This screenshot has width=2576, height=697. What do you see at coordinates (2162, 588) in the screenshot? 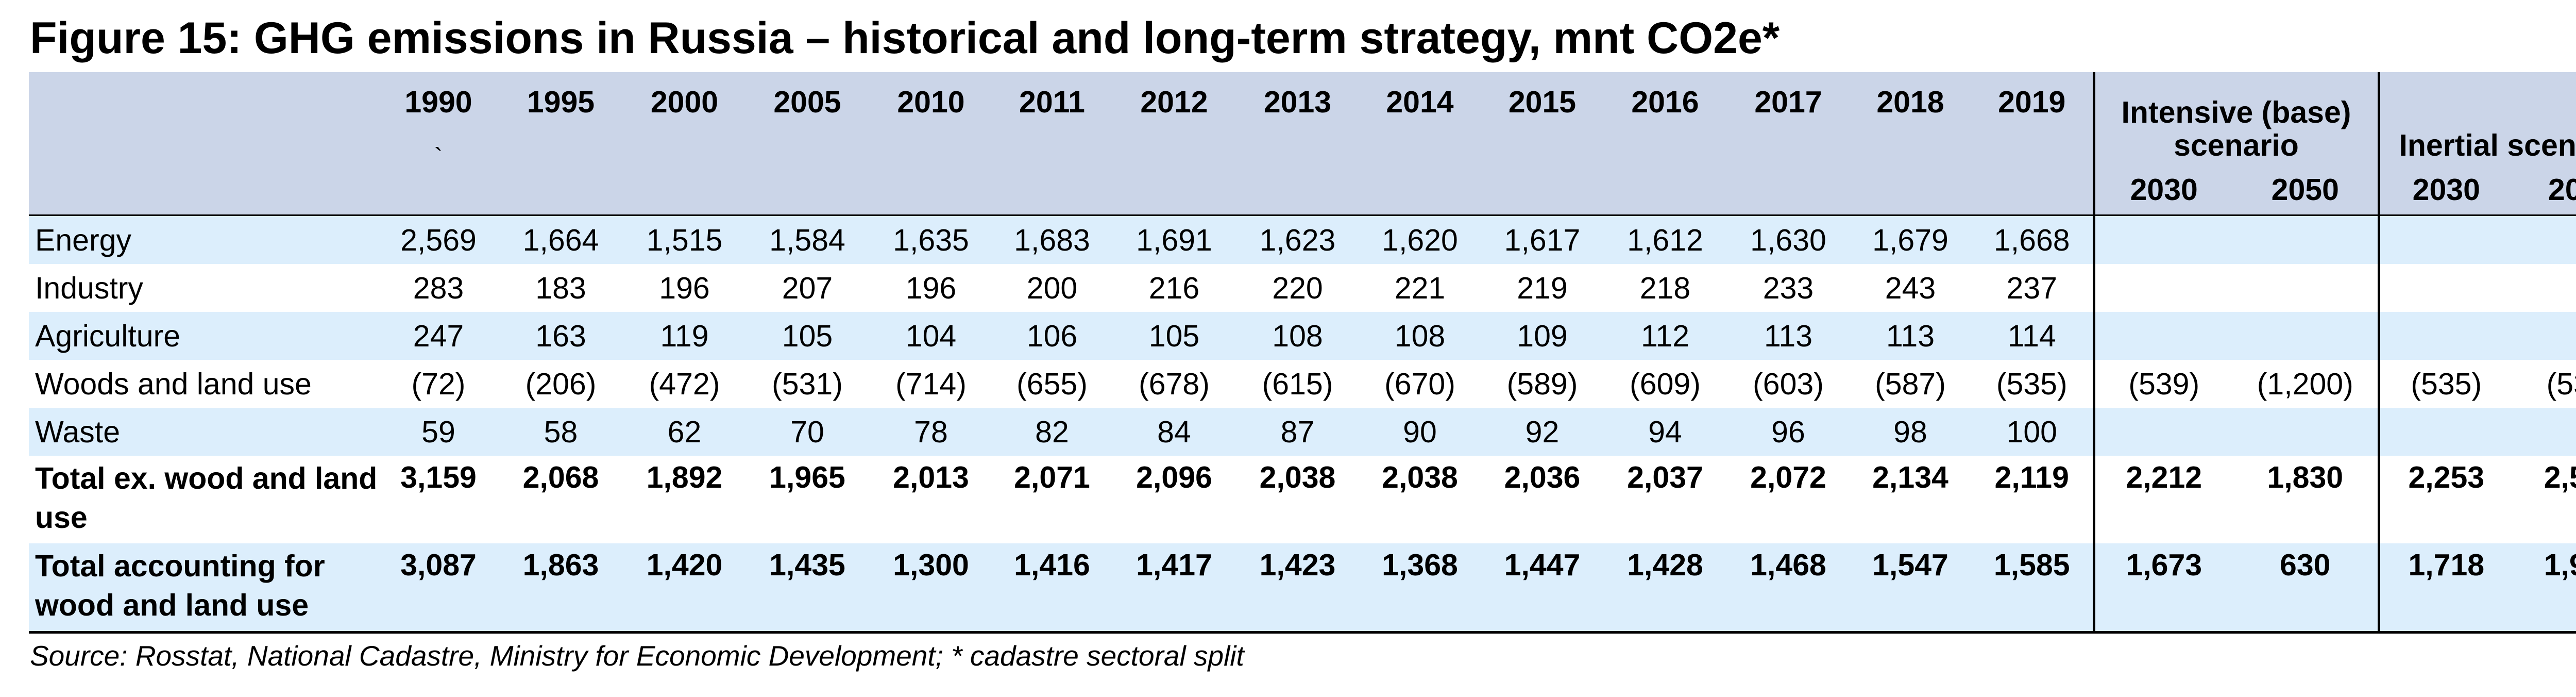
I see `scenario-value-cell: 1,673` at bounding box center [2162, 588].